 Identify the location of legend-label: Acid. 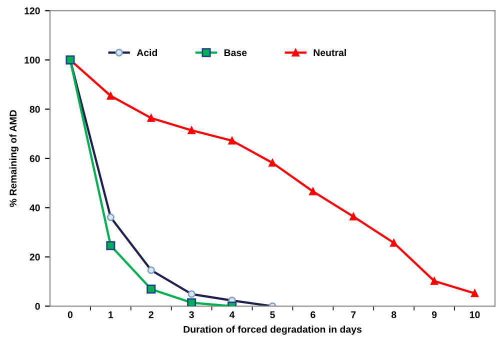
(147, 52).